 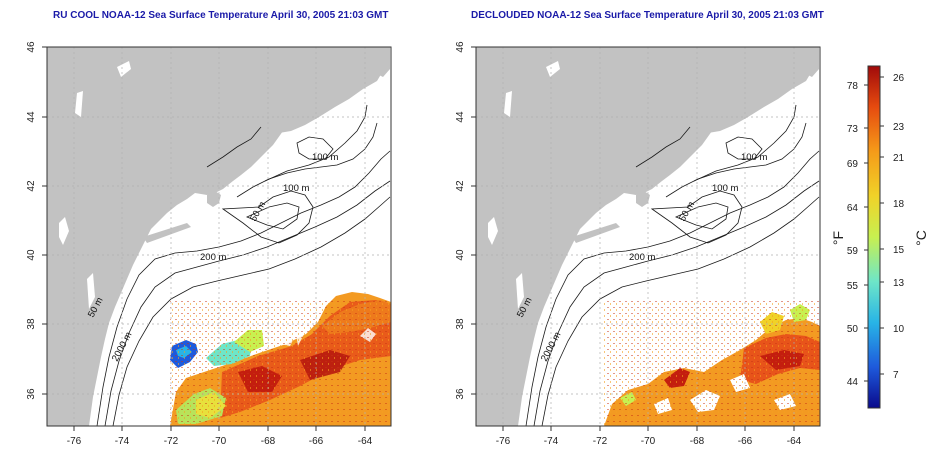 I want to click on fahrenheit-tick: 59, so click(x=853, y=251).